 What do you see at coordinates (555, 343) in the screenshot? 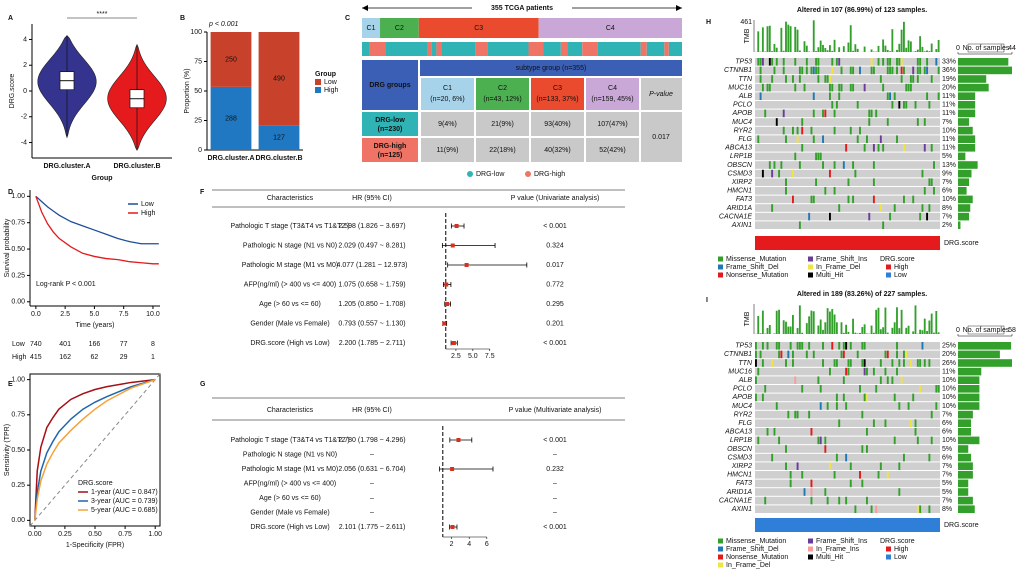
I see `p-text: < 0.001` at bounding box center [555, 343].